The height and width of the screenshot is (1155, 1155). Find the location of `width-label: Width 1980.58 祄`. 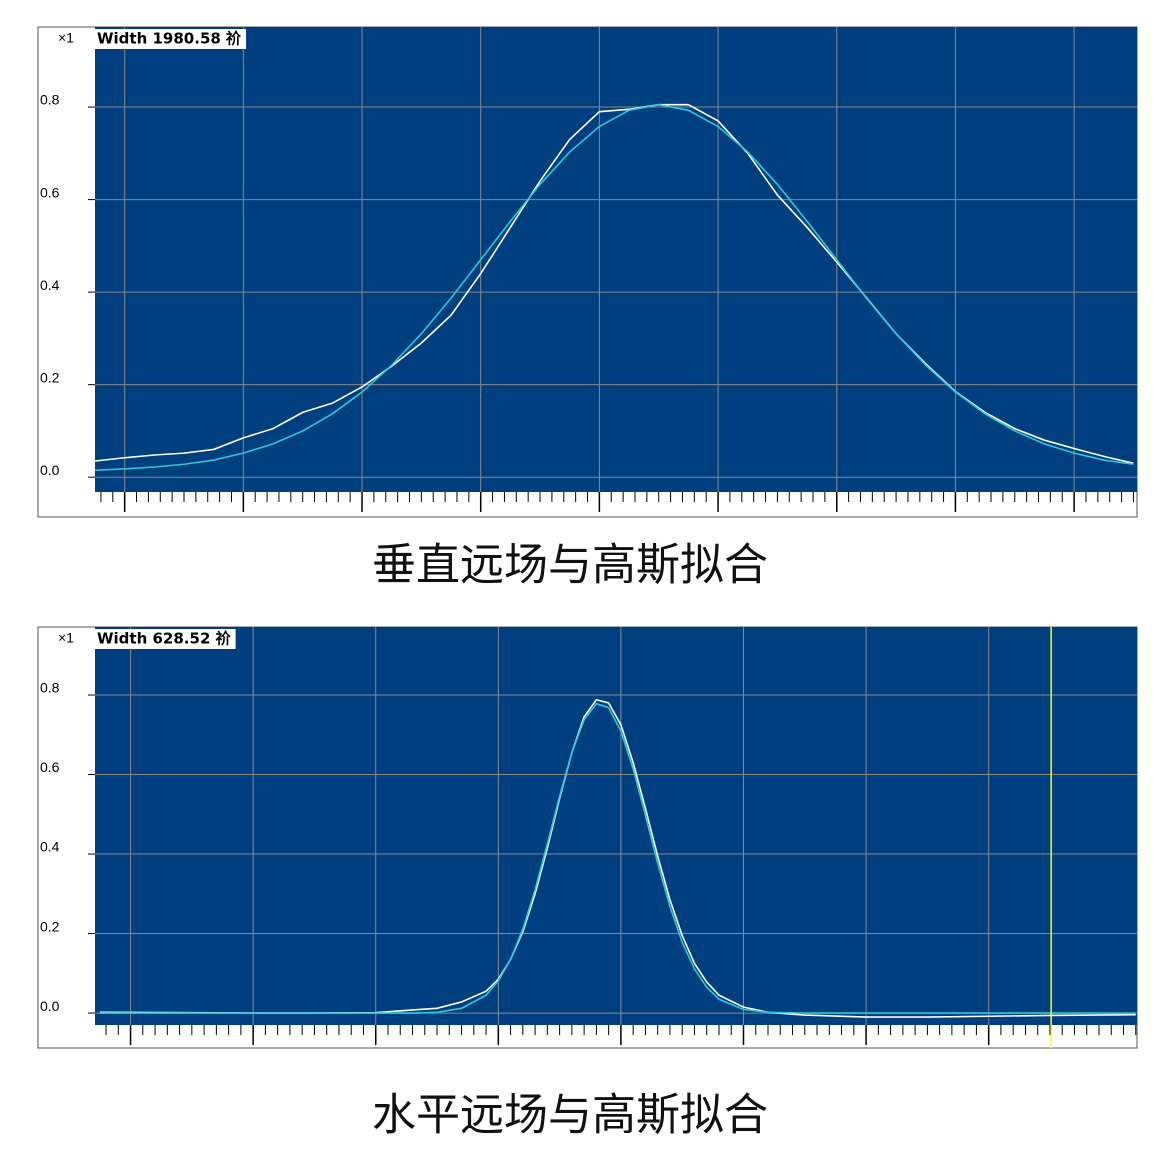

width-label: Width 1980.58 祄 is located at coordinates (169, 39).